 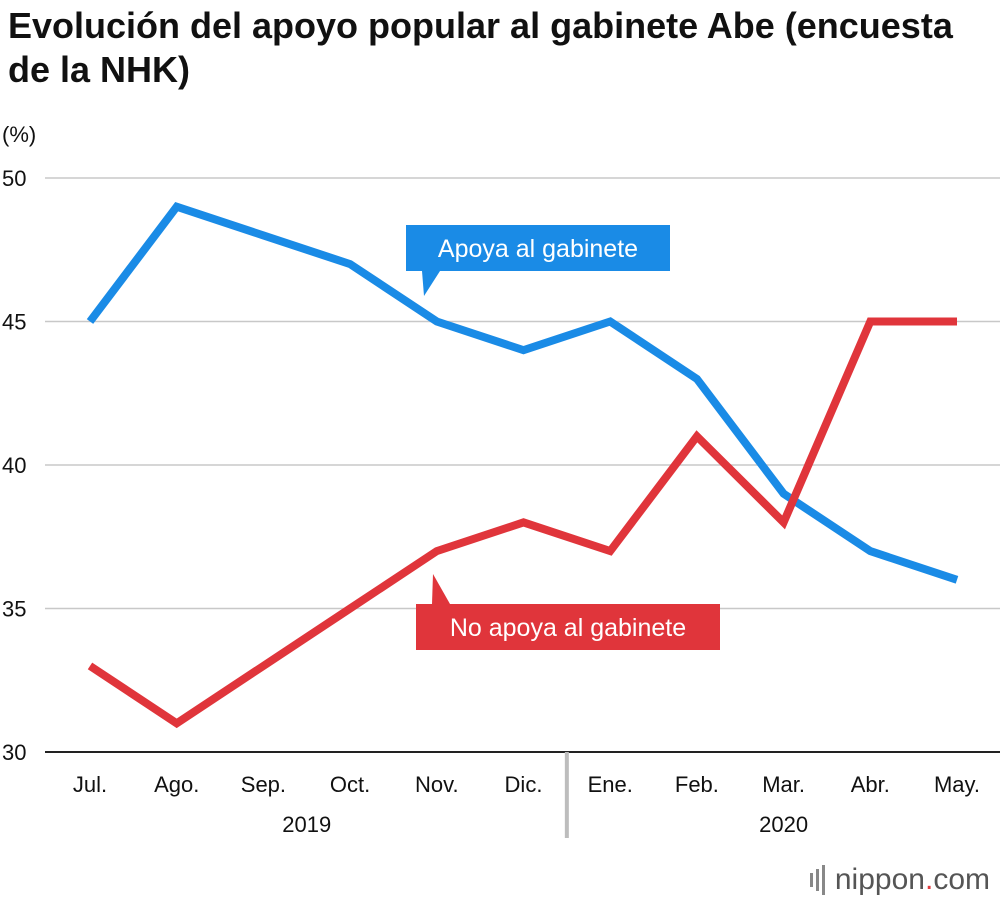 What do you see at coordinates (879, 879) in the screenshot?
I see `brand-name: nippon` at bounding box center [879, 879].